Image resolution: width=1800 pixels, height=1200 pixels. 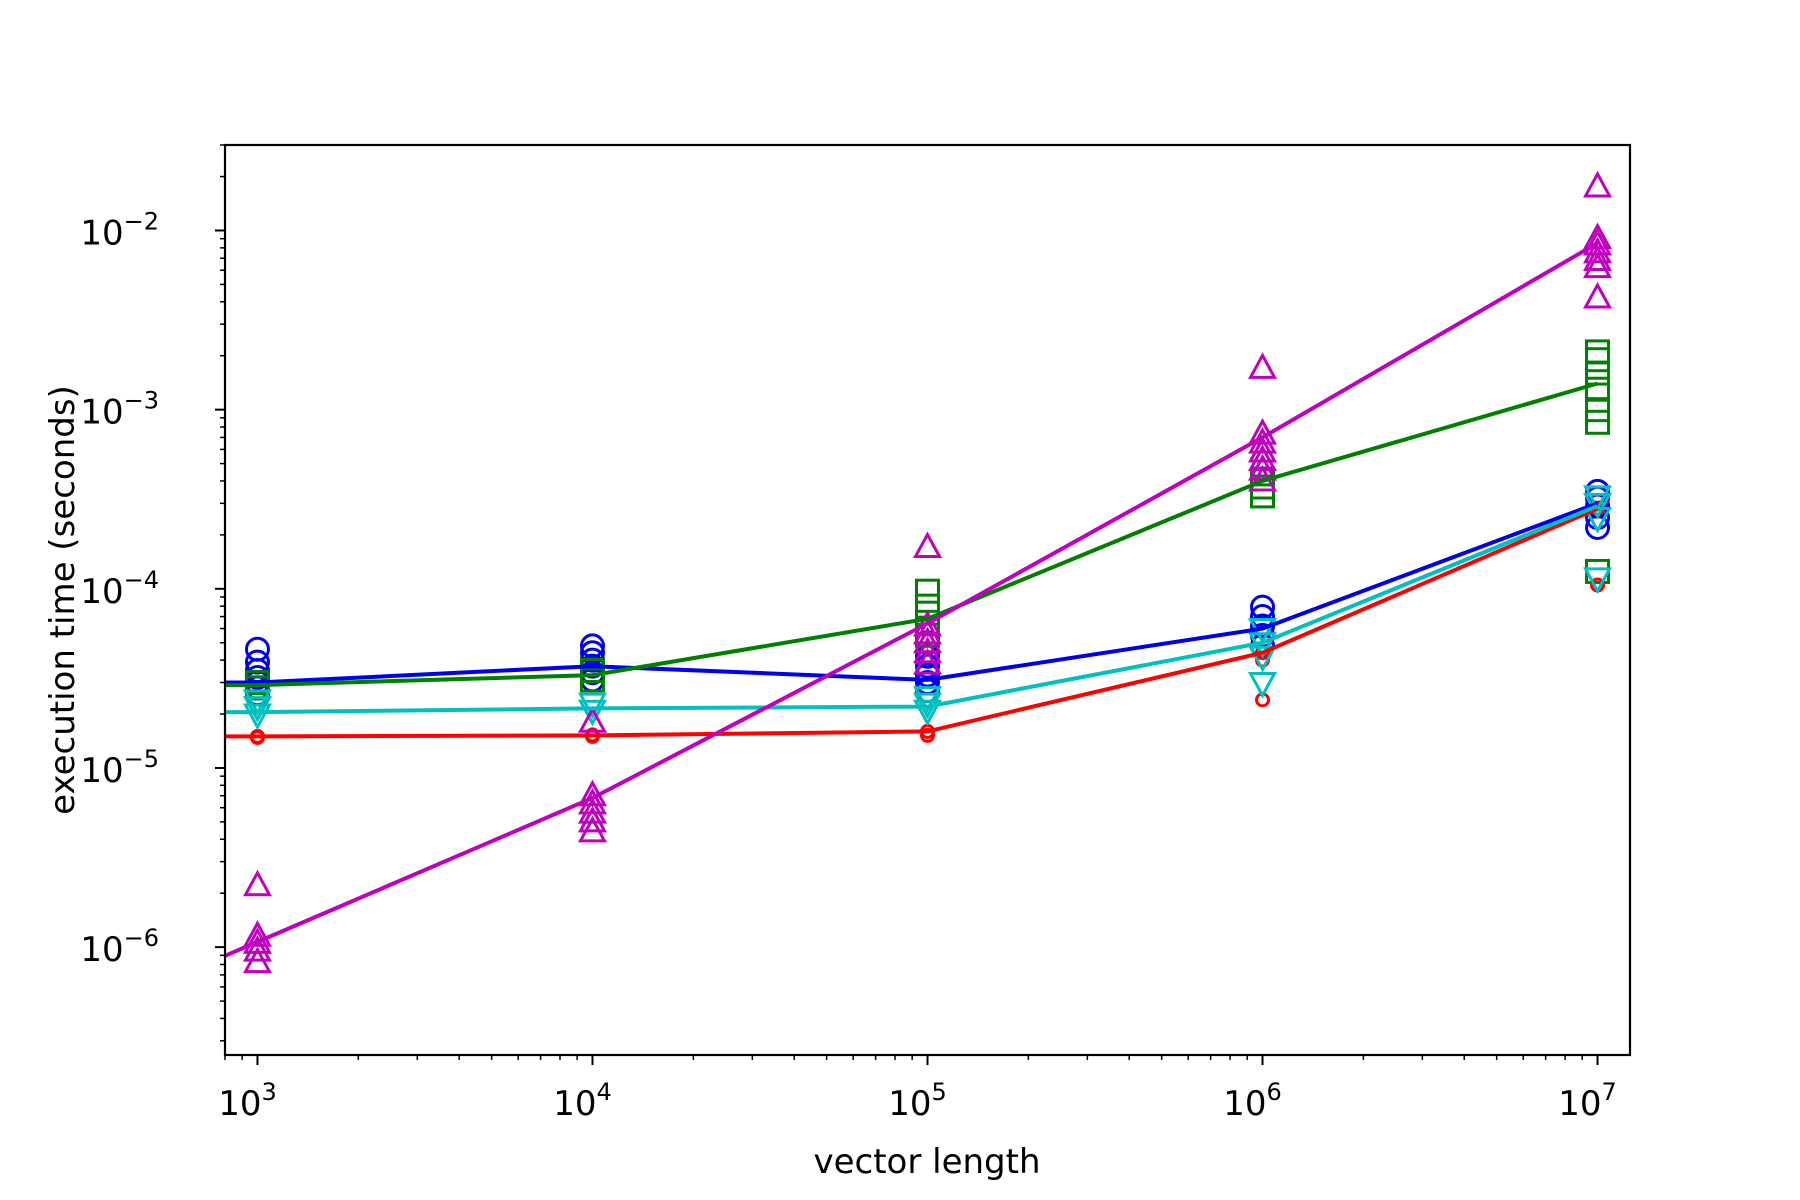 I want to click on cyan-triangles-down-line, so click(x=912, y=609).